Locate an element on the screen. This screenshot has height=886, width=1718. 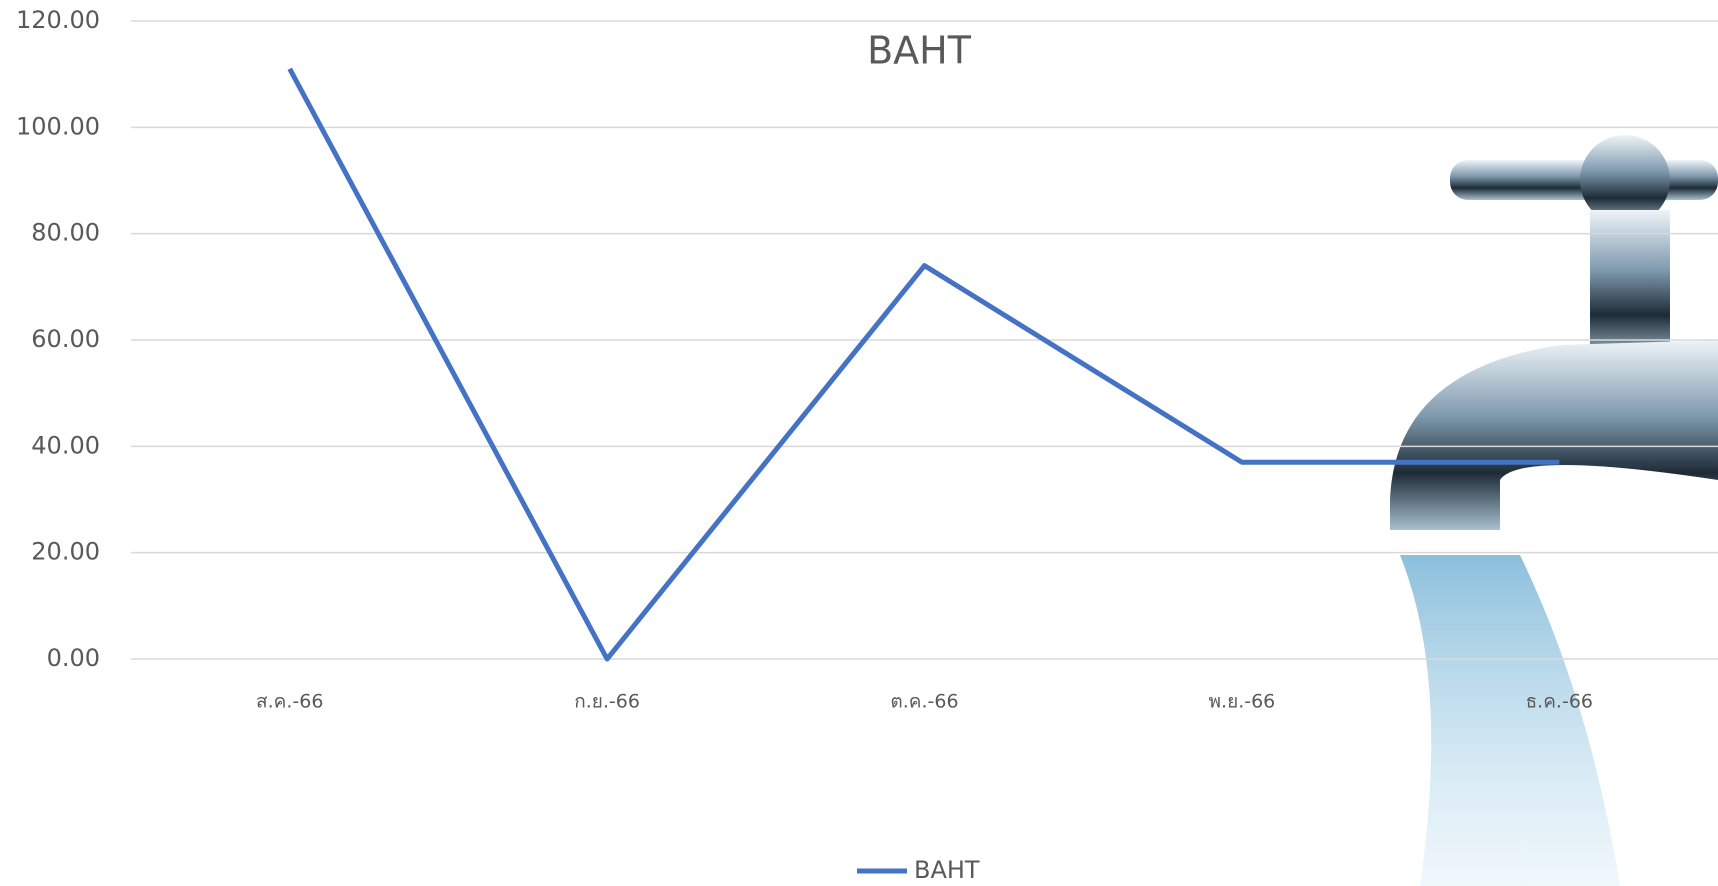
water-stream is located at coordinates (1510, 720).